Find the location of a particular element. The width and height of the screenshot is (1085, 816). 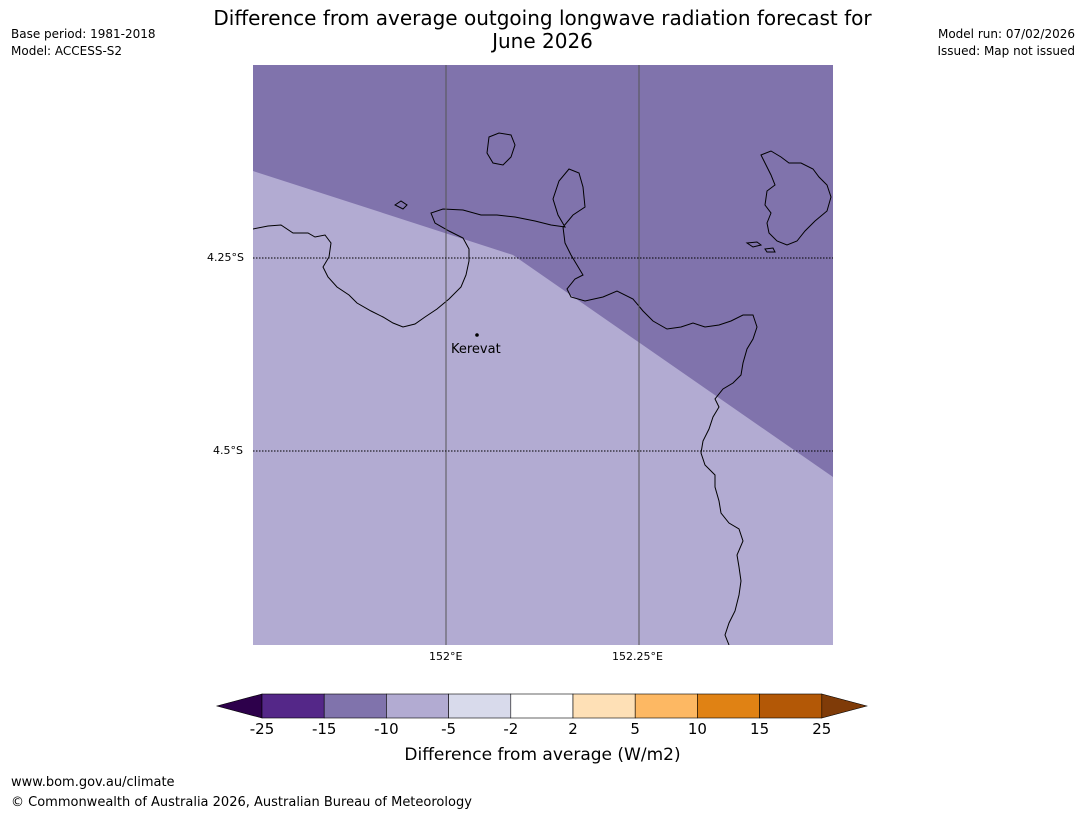

colorbar-tick-label: 5 is located at coordinates (635, 729).